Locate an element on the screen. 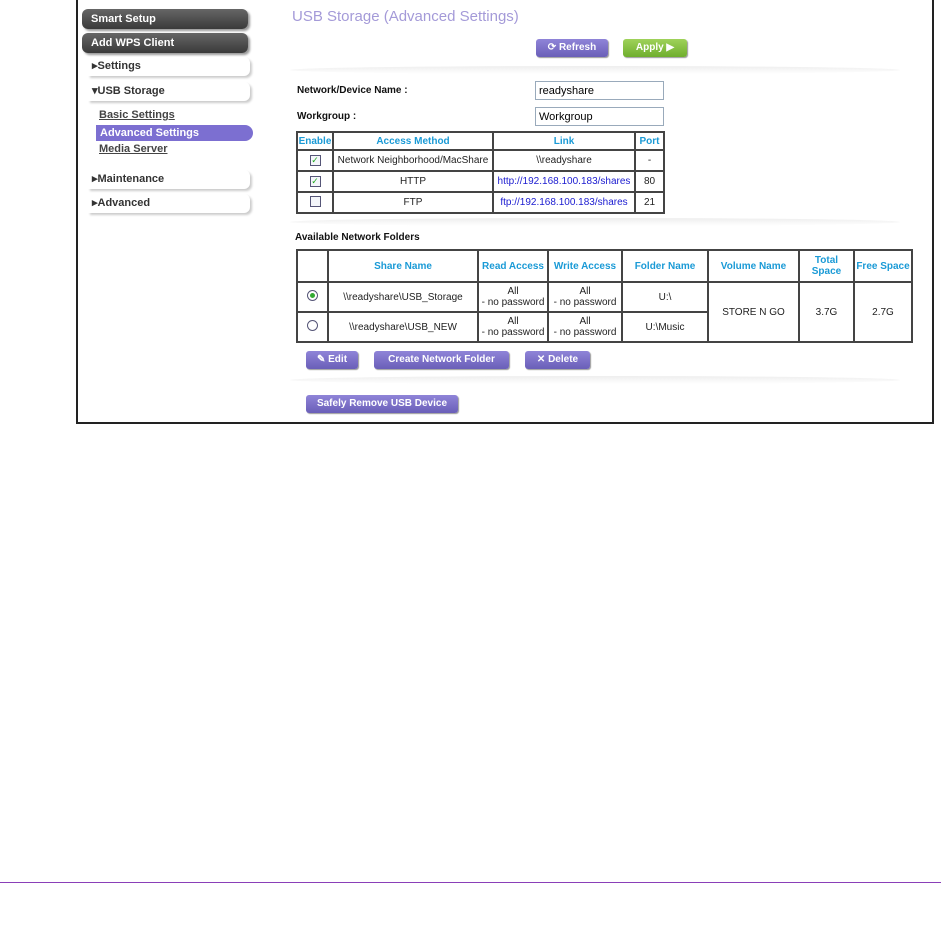 The height and width of the screenshot is (950, 941). port: 80 is located at coordinates (649, 181).